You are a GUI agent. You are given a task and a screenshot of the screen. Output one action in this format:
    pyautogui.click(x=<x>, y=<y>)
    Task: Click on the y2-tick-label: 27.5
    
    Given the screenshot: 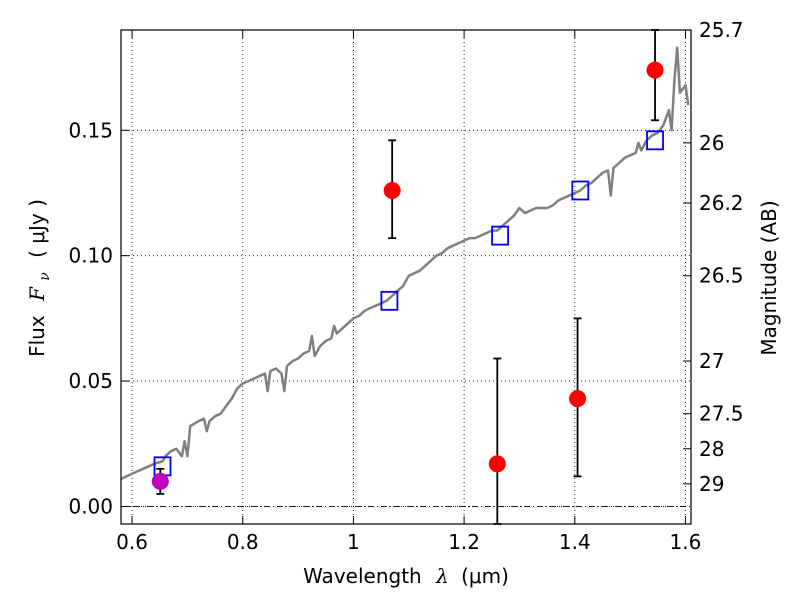 What is the action you would take?
    pyautogui.click(x=721, y=414)
    